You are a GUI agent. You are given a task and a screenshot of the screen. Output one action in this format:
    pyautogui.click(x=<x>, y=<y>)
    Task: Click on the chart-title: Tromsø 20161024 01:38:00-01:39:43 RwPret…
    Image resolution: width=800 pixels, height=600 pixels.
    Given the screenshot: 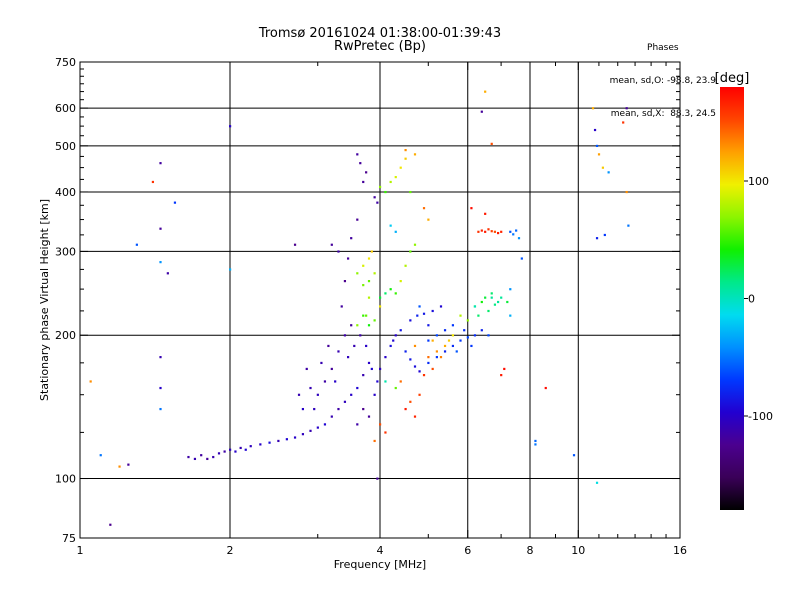 What is the action you would take?
    pyautogui.click(x=380, y=40)
    